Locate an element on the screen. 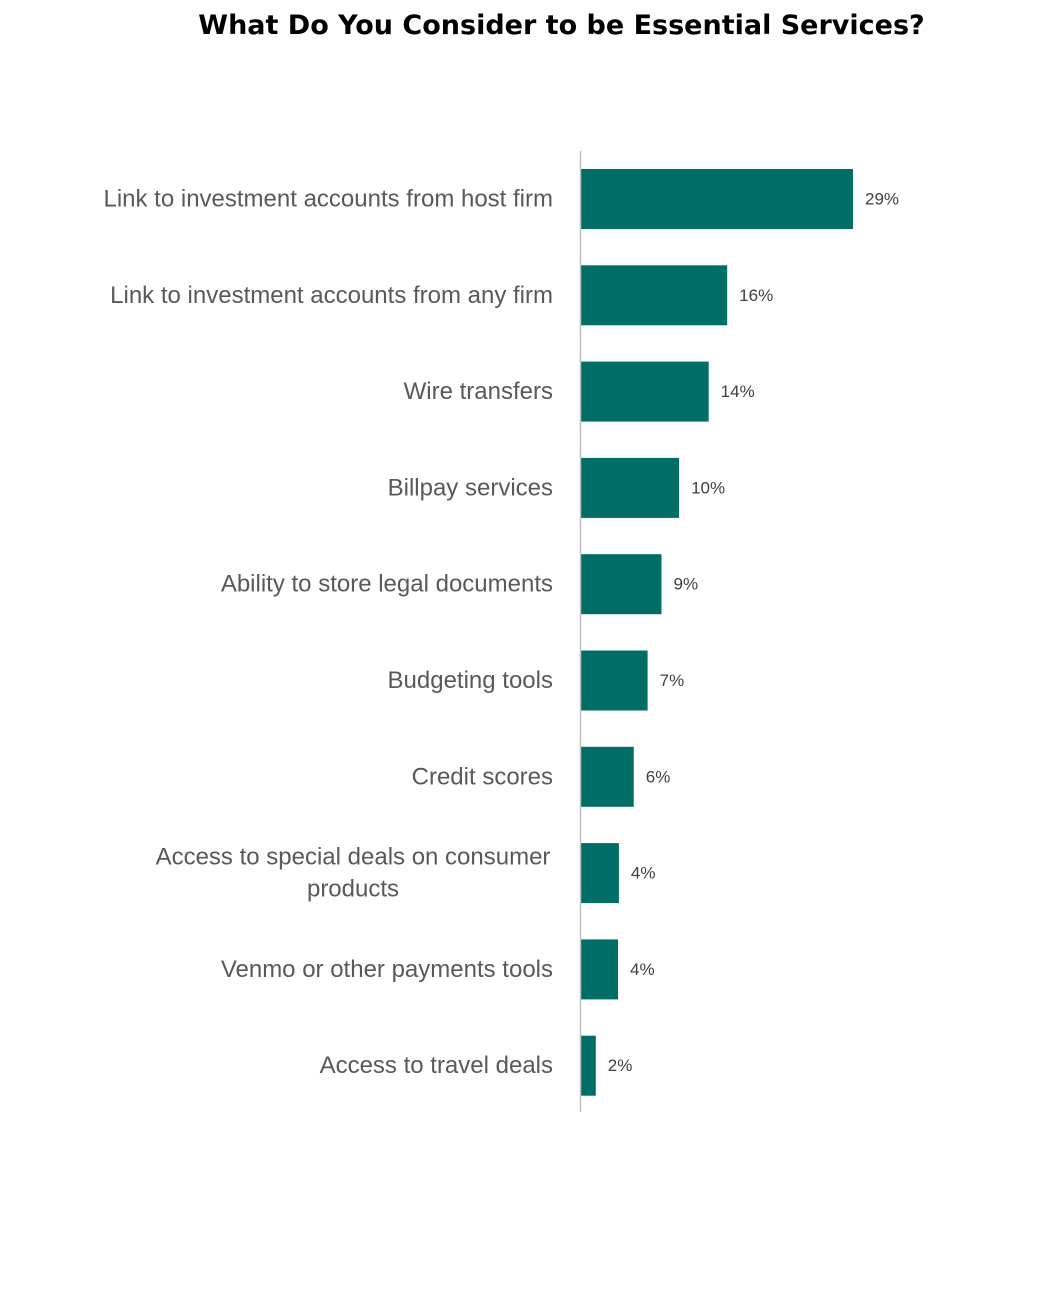 The image size is (1043, 1296). category-label-line: products is located at coordinates (353, 889).